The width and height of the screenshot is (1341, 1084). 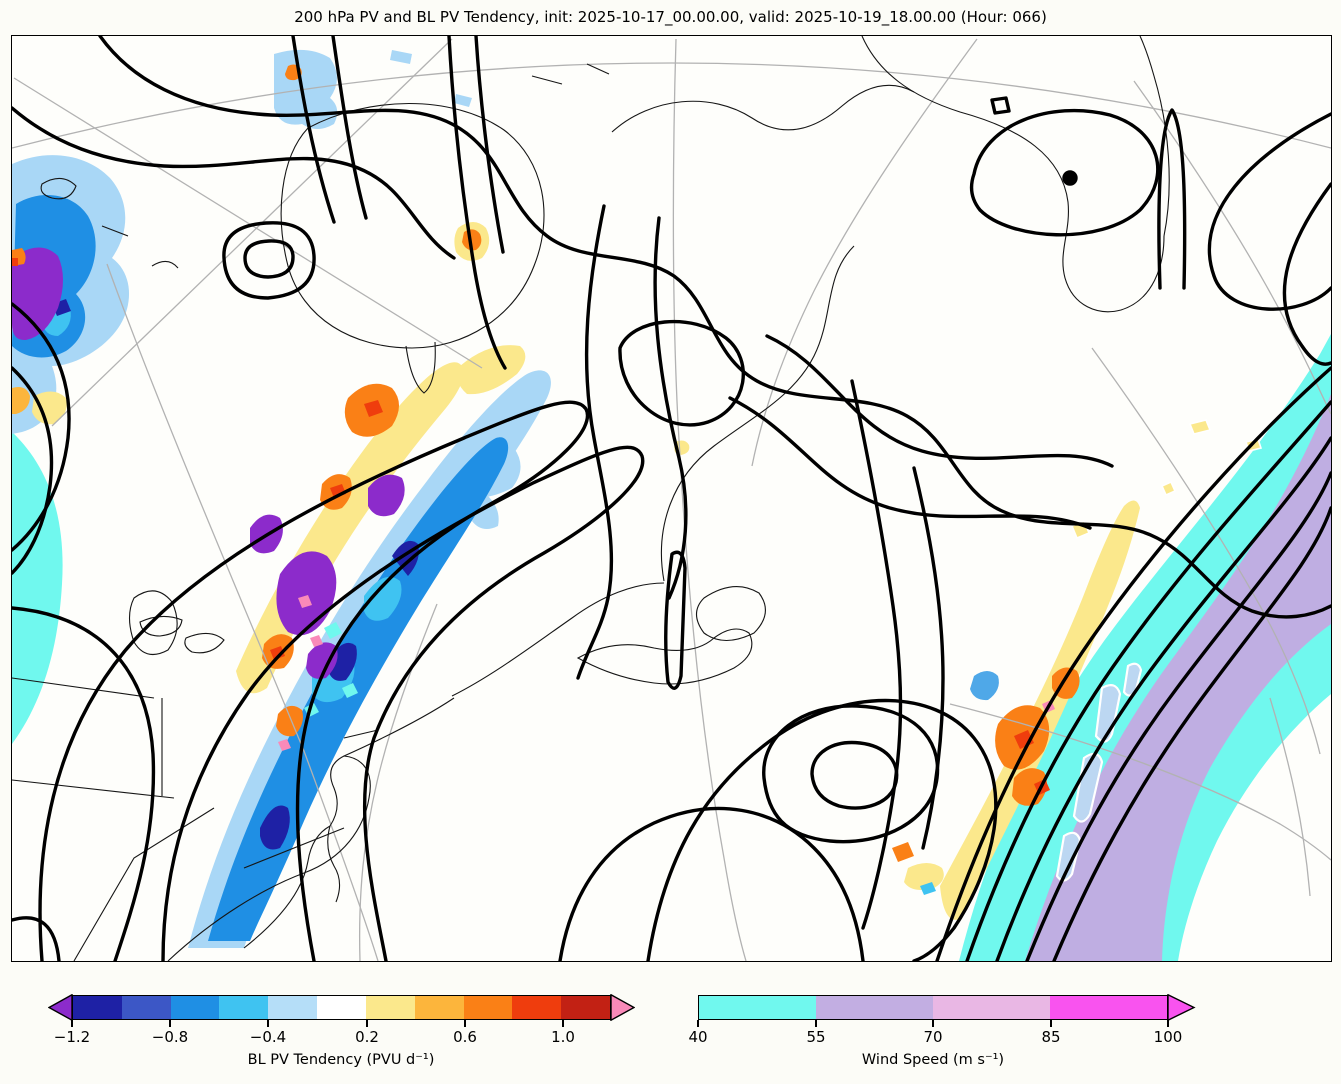 I want to click on bl-tick-label: −0.8, so click(x=170, y=1037).